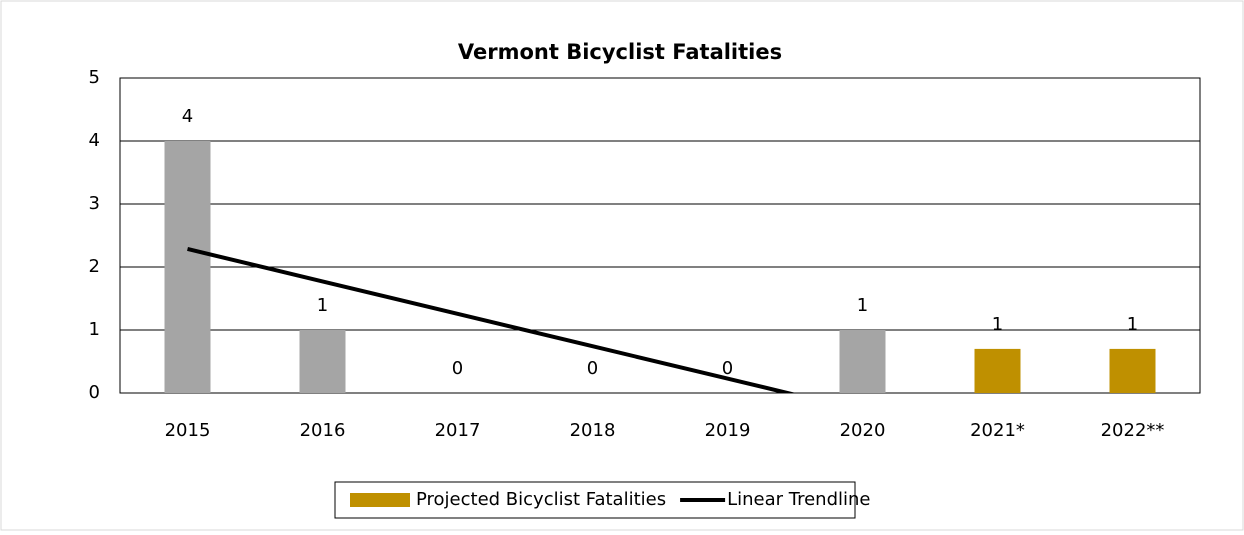 The height and width of the screenshot is (535, 1244). I want to click on x-tick-label: 2020, so click(863, 430).